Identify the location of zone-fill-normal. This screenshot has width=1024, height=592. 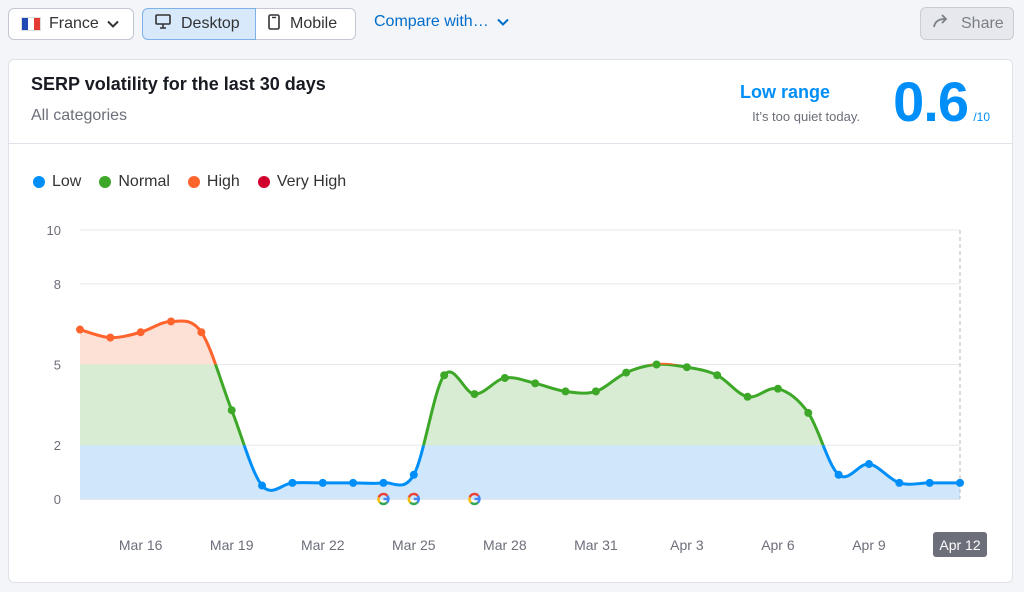
(520, 405).